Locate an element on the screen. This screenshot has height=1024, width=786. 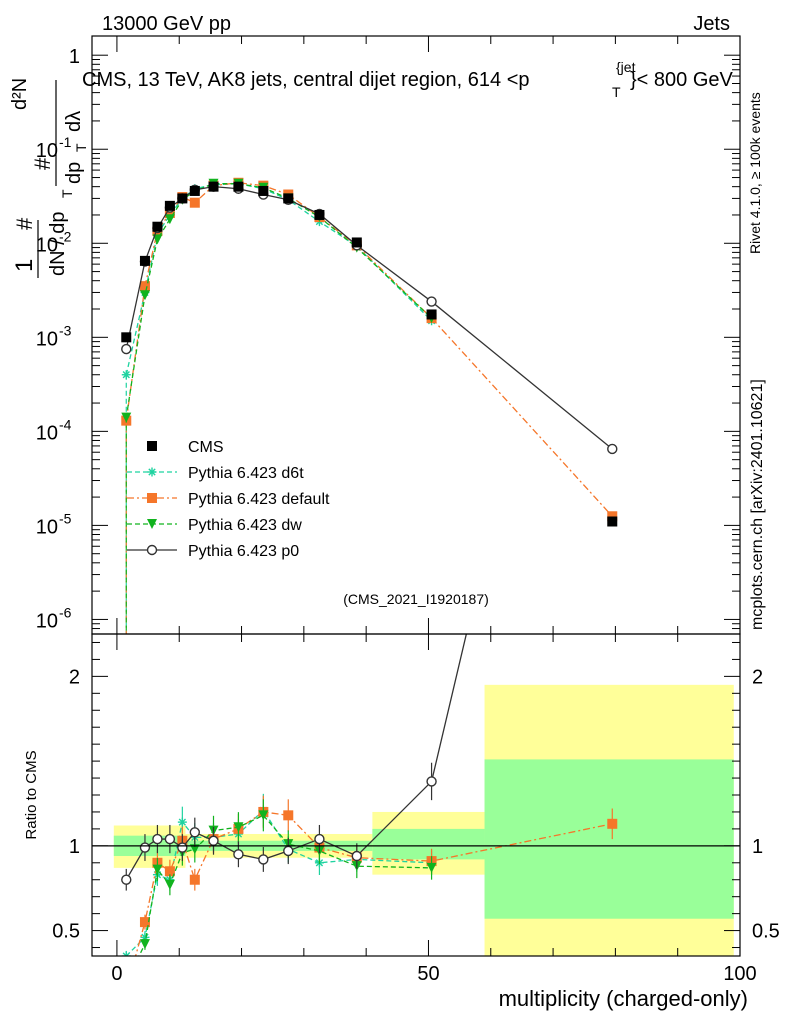
x-tick-label: 0 is located at coordinates (116, 974).